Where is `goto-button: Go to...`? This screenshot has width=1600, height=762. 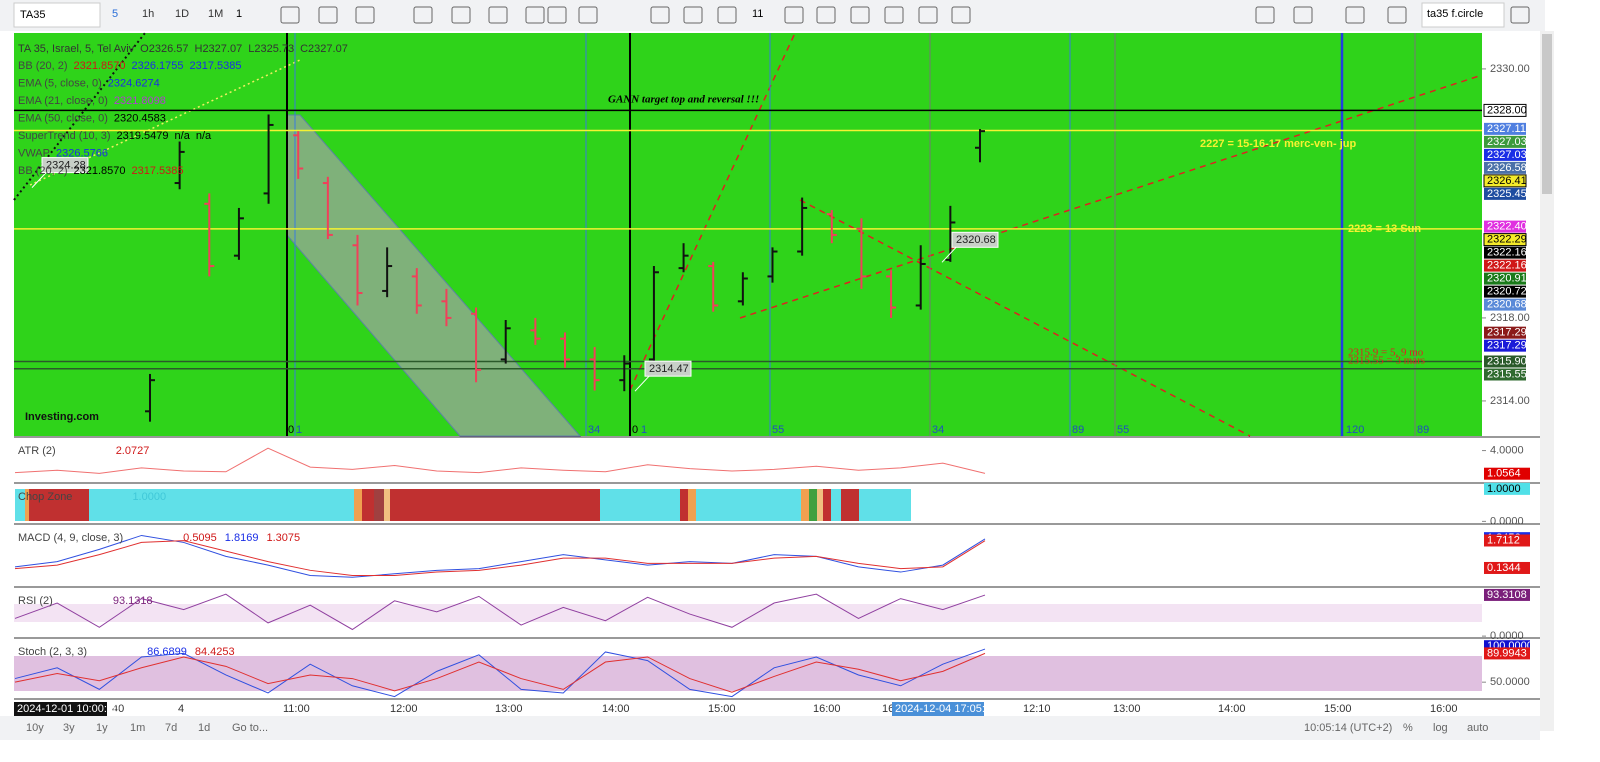 goto-button: Go to... is located at coordinates (250, 728).